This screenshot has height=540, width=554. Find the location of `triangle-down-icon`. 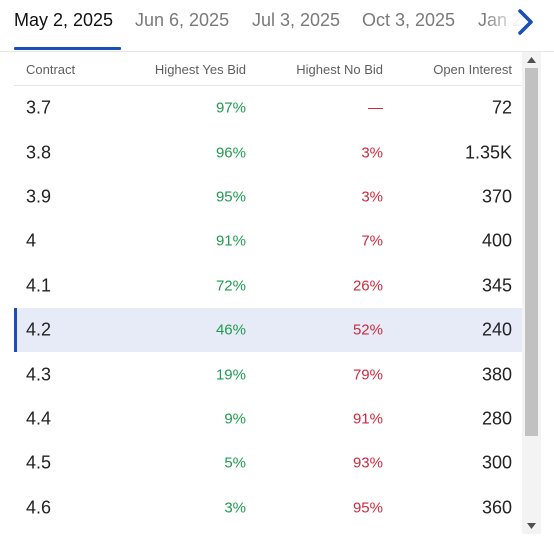

triangle-down-icon is located at coordinates (531, 526).